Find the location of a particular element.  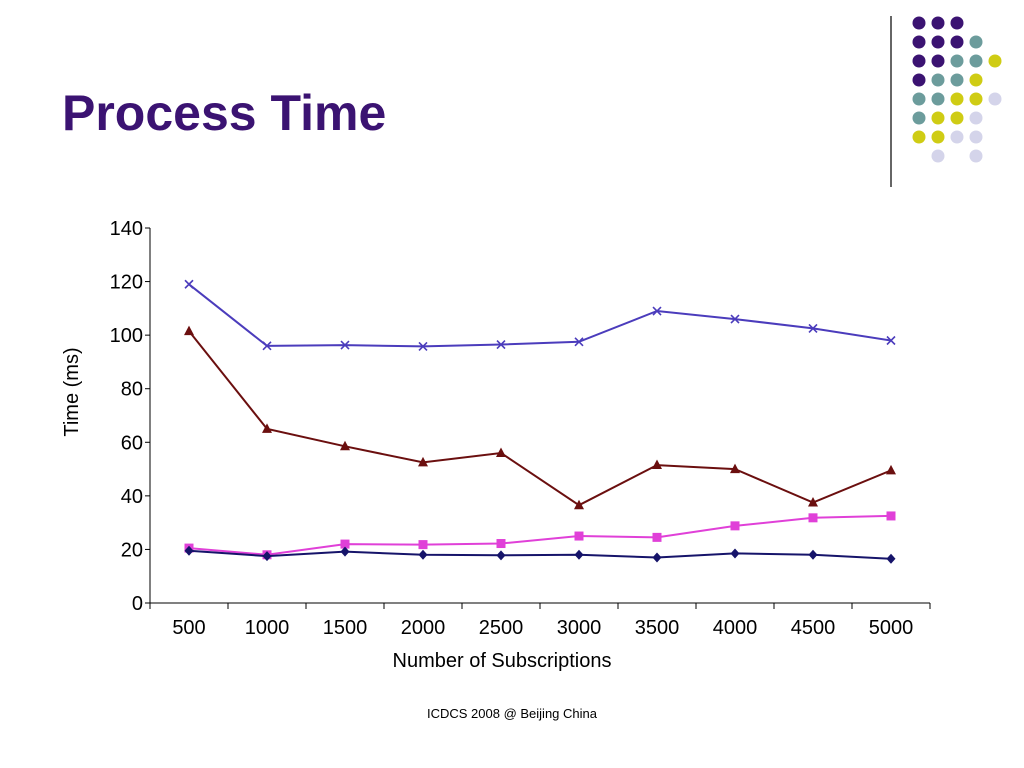

y-tick-label: 100 is located at coordinates (126, 336).